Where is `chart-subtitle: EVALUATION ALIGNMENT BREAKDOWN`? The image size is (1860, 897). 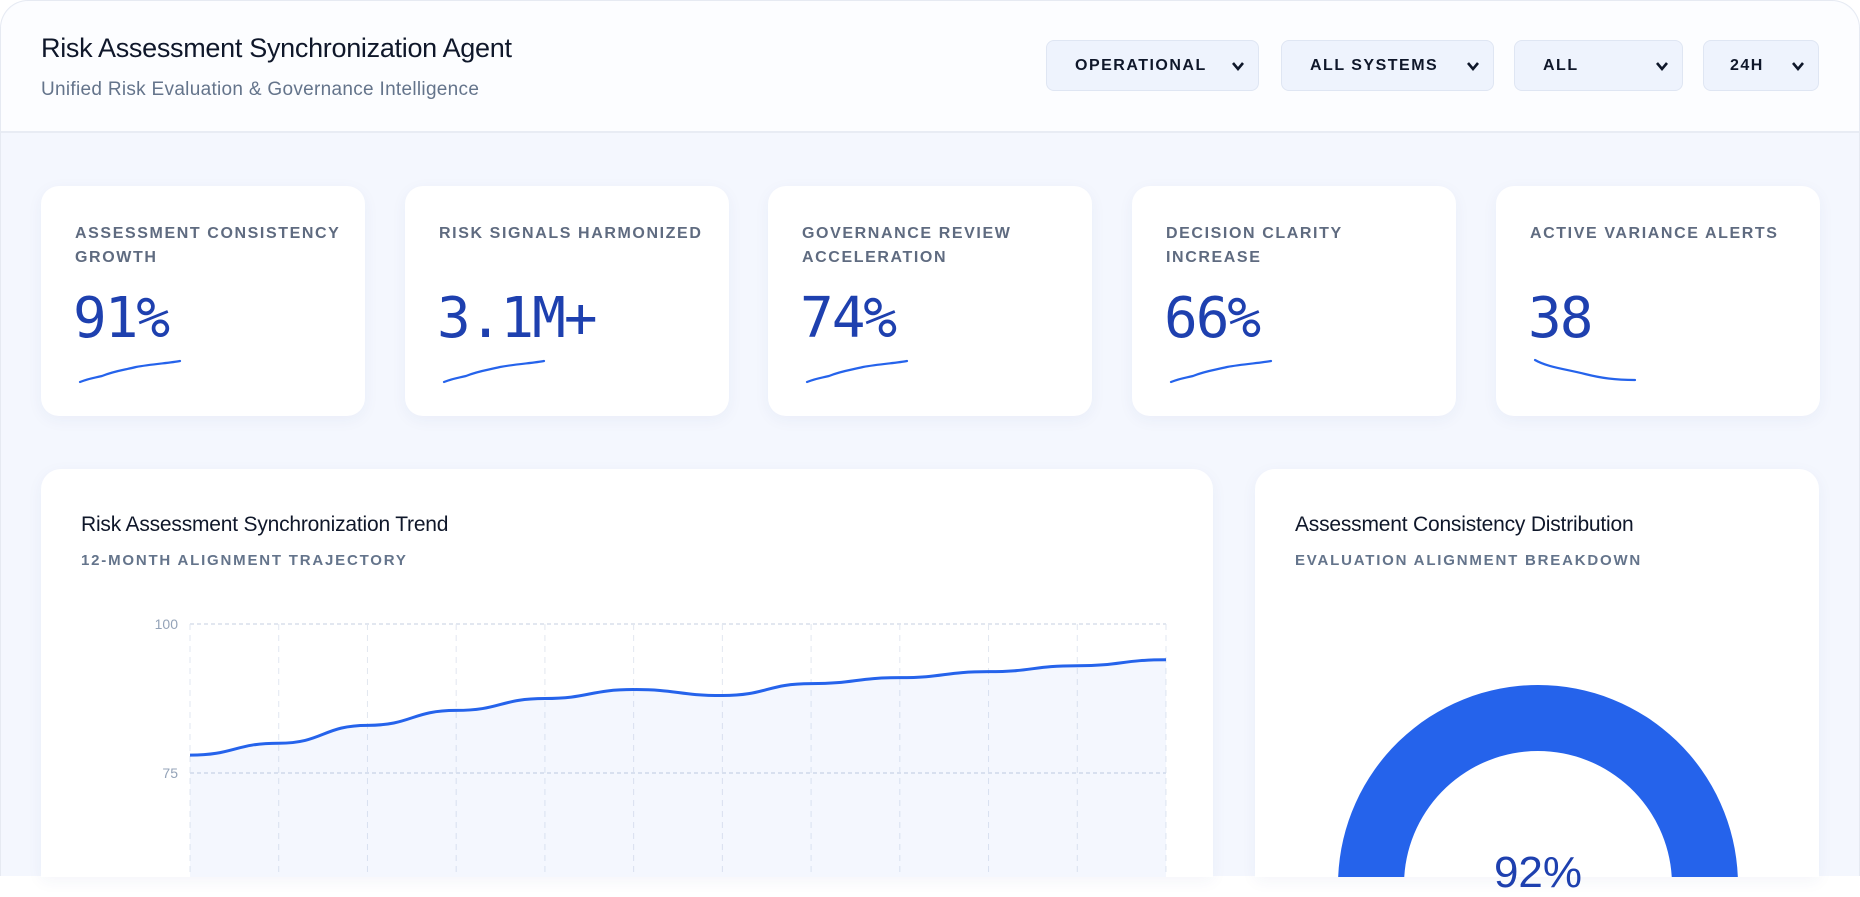 chart-subtitle: EVALUATION ALIGNMENT BREAKDOWN is located at coordinates (1469, 560).